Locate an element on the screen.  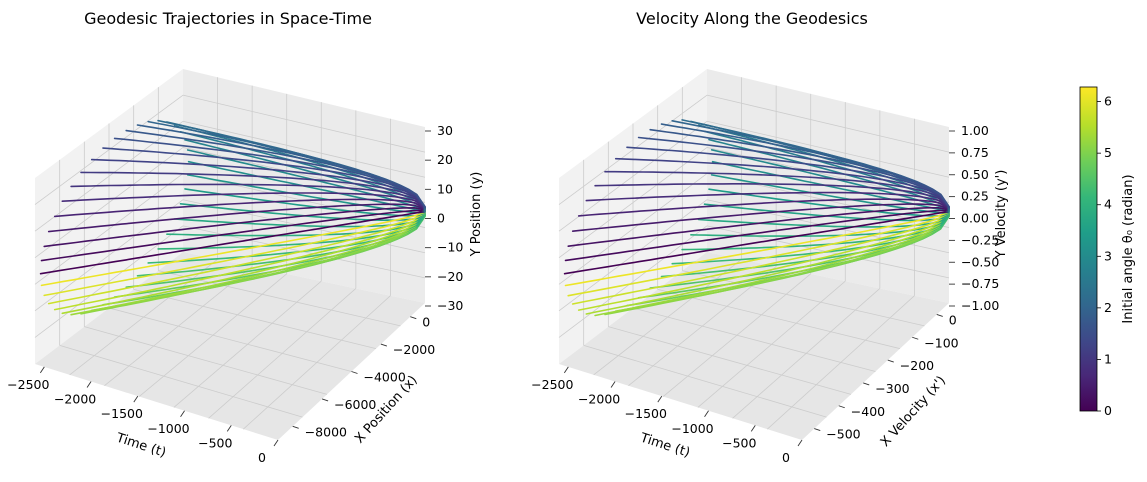
chart-title-trajectories: Geodesic Trajectories in Space-Time is located at coordinates (228, 18).